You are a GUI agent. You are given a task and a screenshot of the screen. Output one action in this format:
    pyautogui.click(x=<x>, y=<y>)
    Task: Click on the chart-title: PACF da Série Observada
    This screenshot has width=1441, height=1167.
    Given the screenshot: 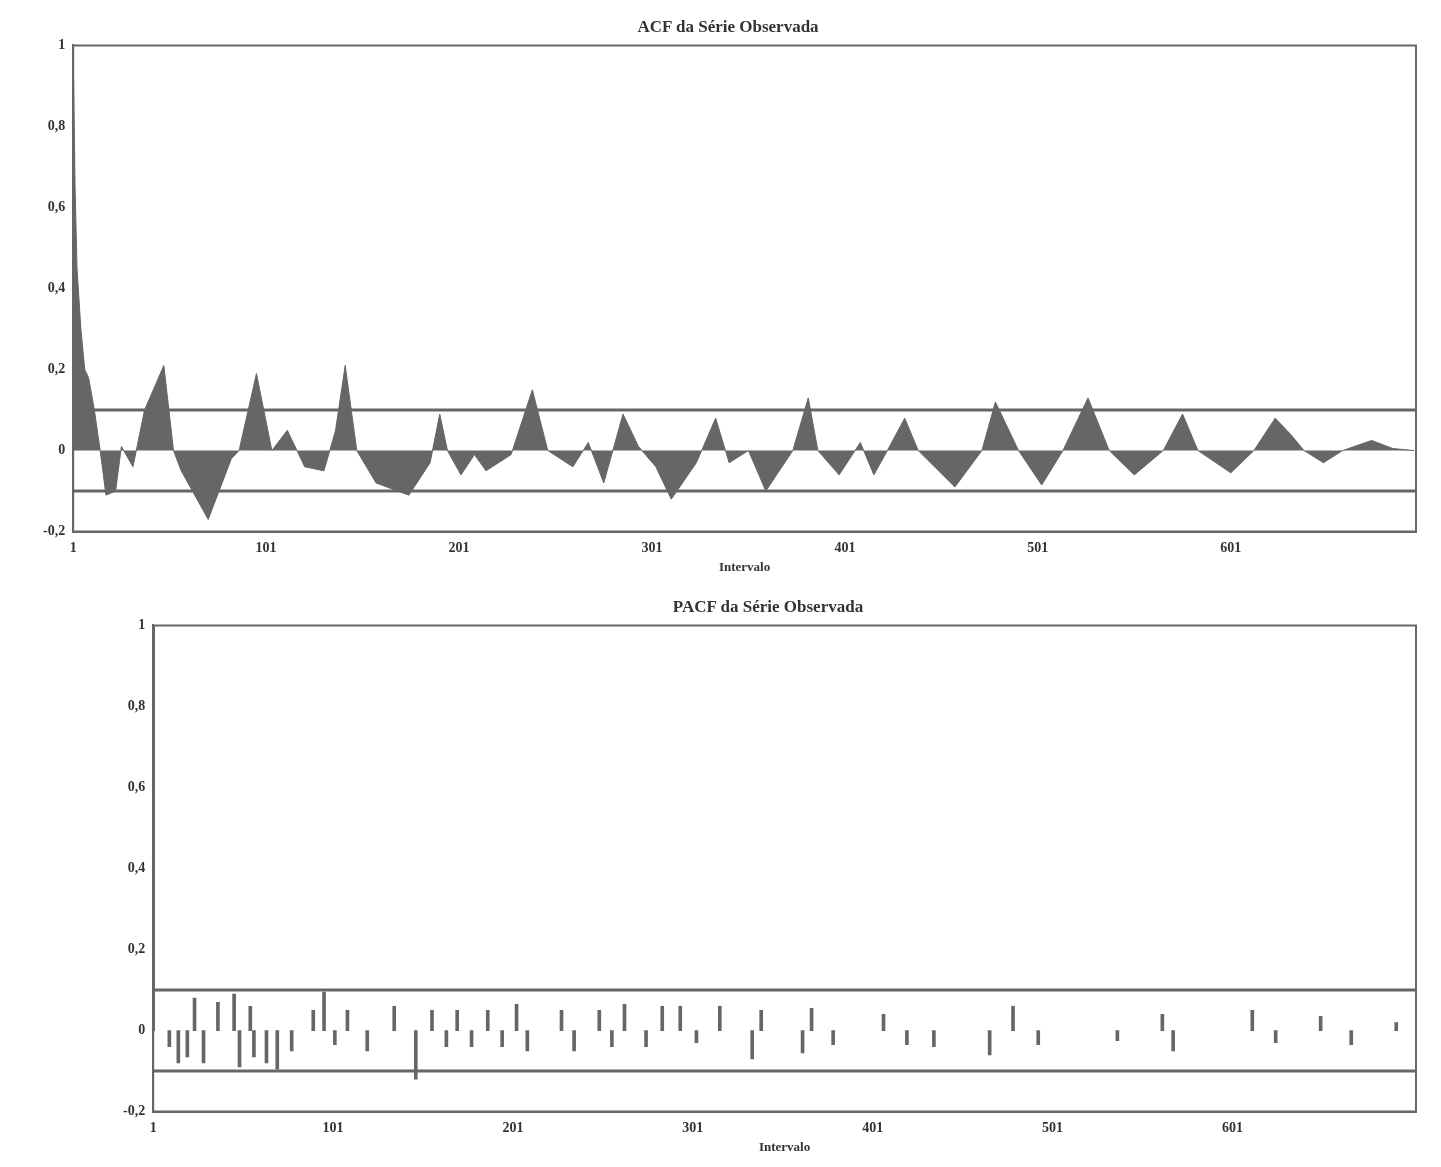 What is the action you would take?
    pyautogui.click(x=768, y=606)
    